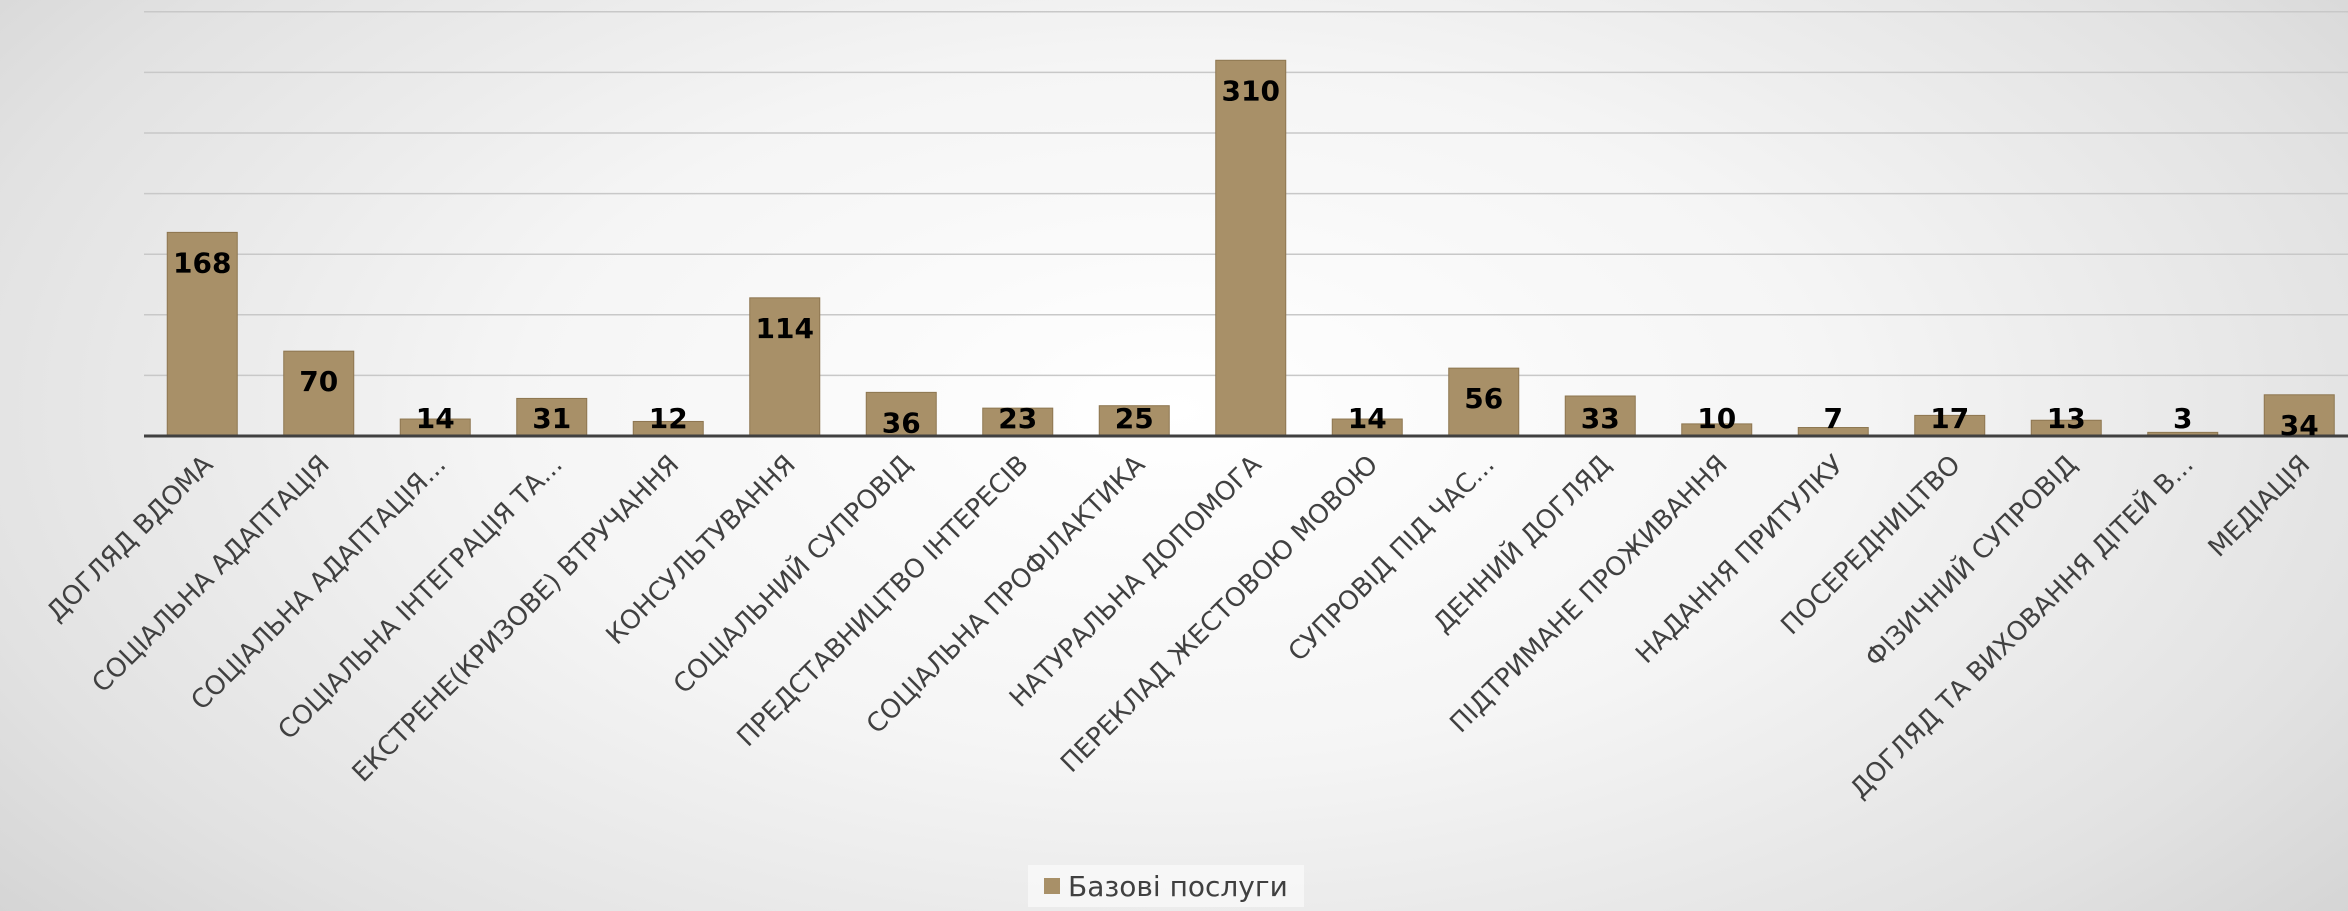 The height and width of the screenshot is (911, 2348). What do you see at coordinates (211, 574) in the screenshot?
I see `category-label: СОЦІАЛЬНА АДАПТАЦІЯ` at bounding box center [211, 574].